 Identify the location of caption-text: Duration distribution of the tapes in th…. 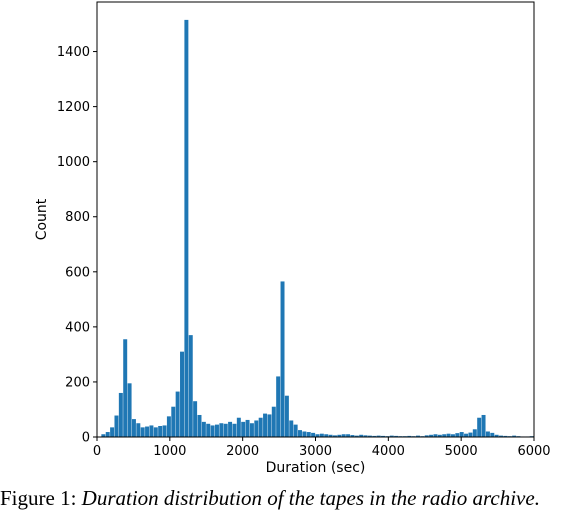
(310, 498).